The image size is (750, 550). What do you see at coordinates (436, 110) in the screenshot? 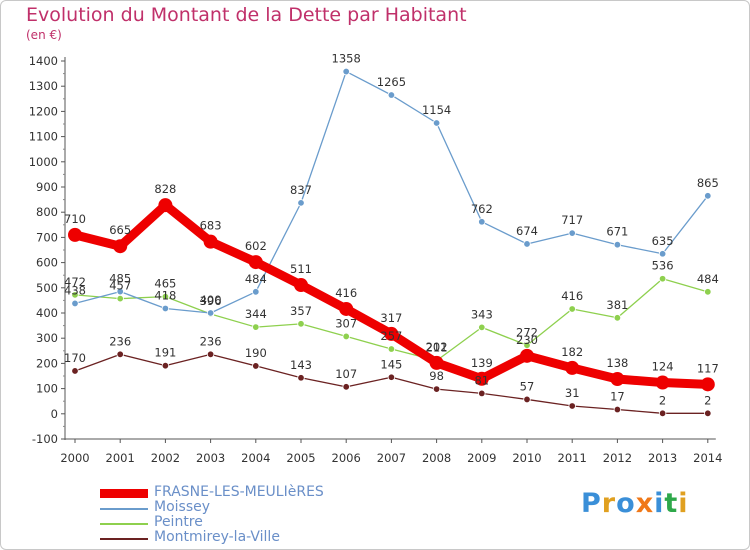
I see `data-label: 1154` at bounding box center [436, 110].